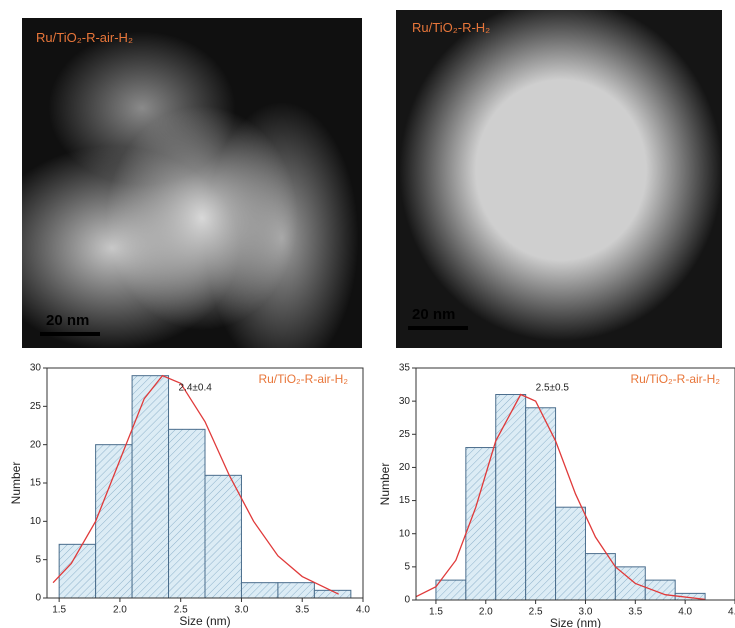 Image resolution: width=735 pixels, height=628 pixels. Describe the element at coordinates (731, 612) in the screenshot. I see `x-tick-label: 4.5` at that location.